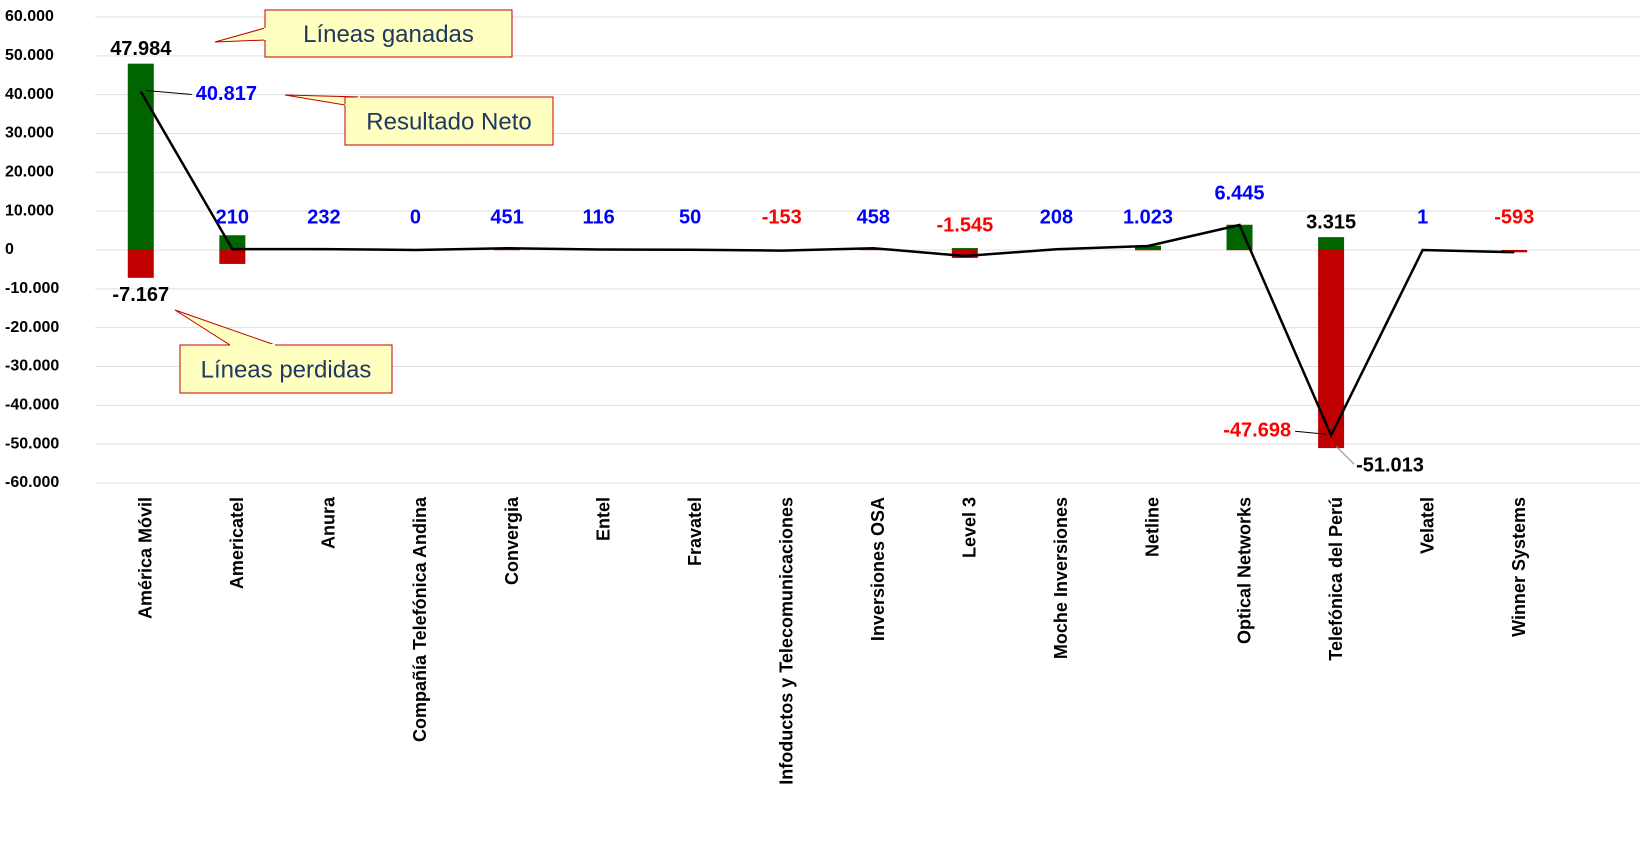 The width and height of the screenshot is (1647, 856). Describe the element at coordinates (29, 55) in the screenshot. I see `y-tick-label: 50.000` at that location.